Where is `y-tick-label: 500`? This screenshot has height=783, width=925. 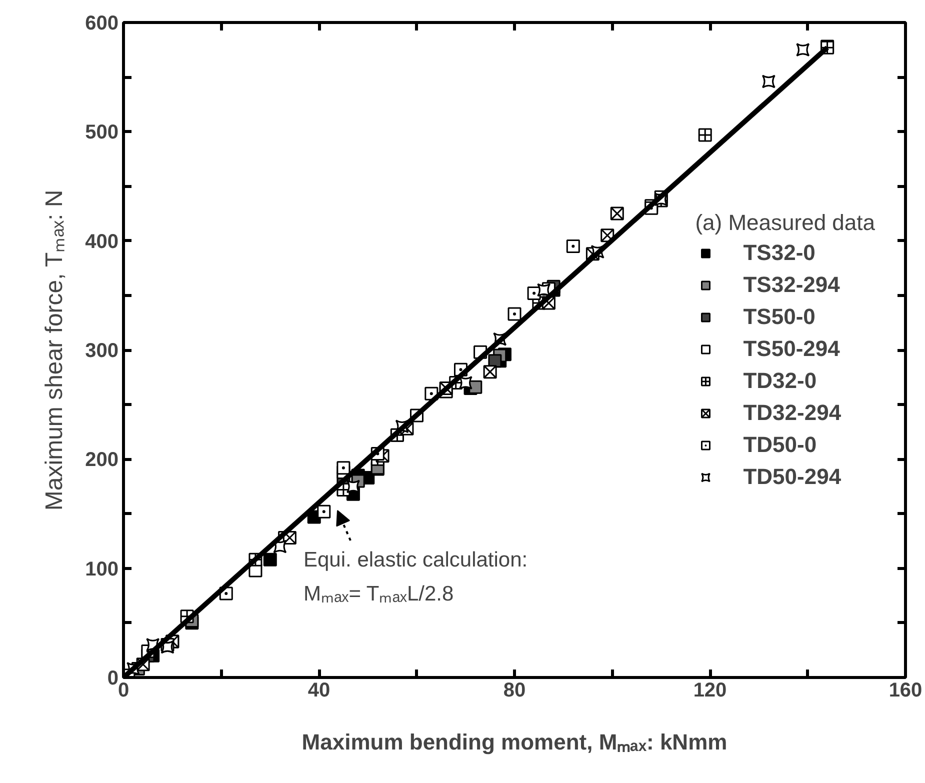 y-tick-label: 500 is located at coordinates (102, 133).